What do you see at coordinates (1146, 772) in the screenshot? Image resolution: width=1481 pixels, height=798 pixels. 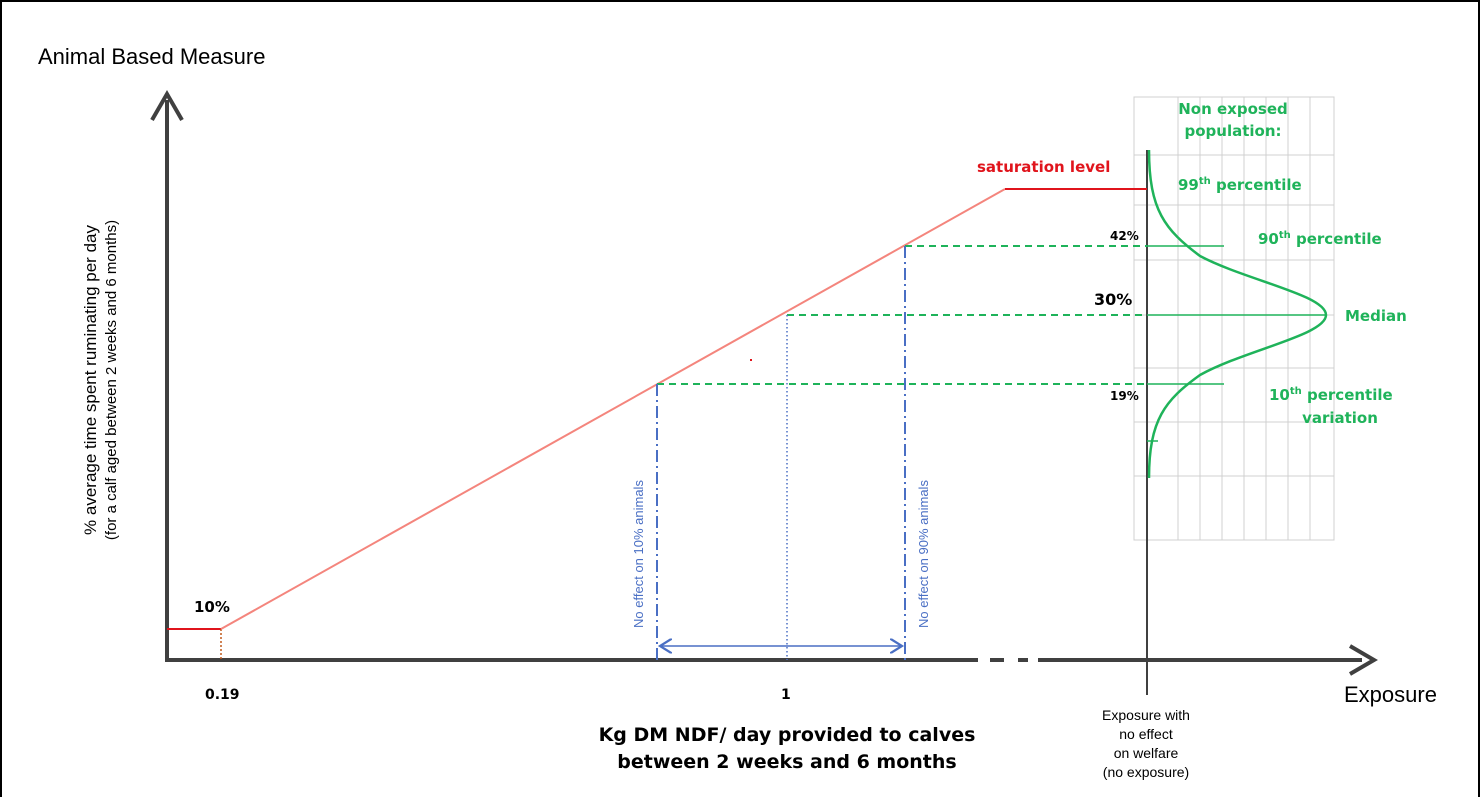 I see `no-exposure-line4: (no exposure)` at bounding box center [1146, 772].